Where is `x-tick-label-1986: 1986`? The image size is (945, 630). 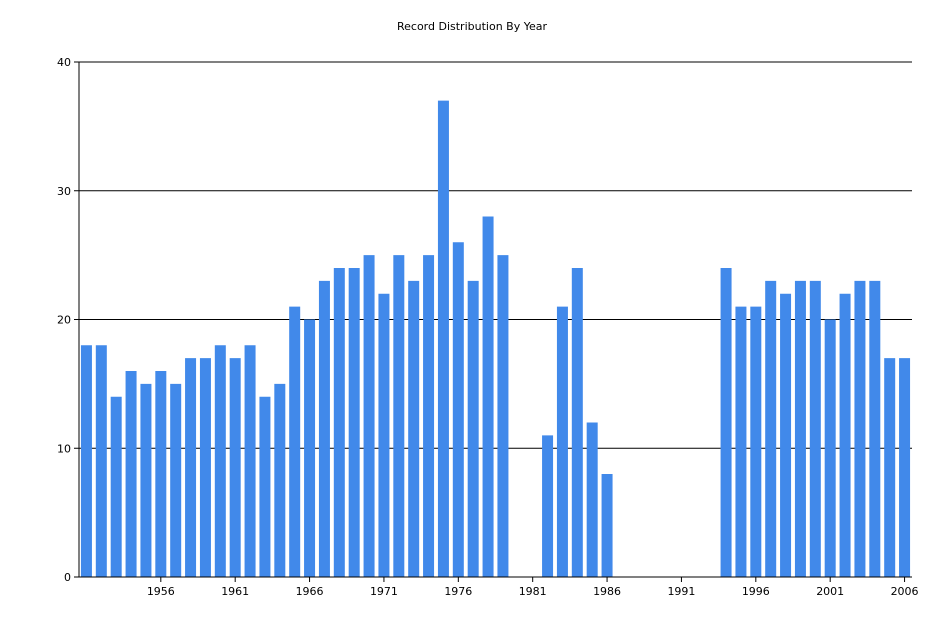 x-tick-label-1986: 1986 is located at coordinates (607, 591).